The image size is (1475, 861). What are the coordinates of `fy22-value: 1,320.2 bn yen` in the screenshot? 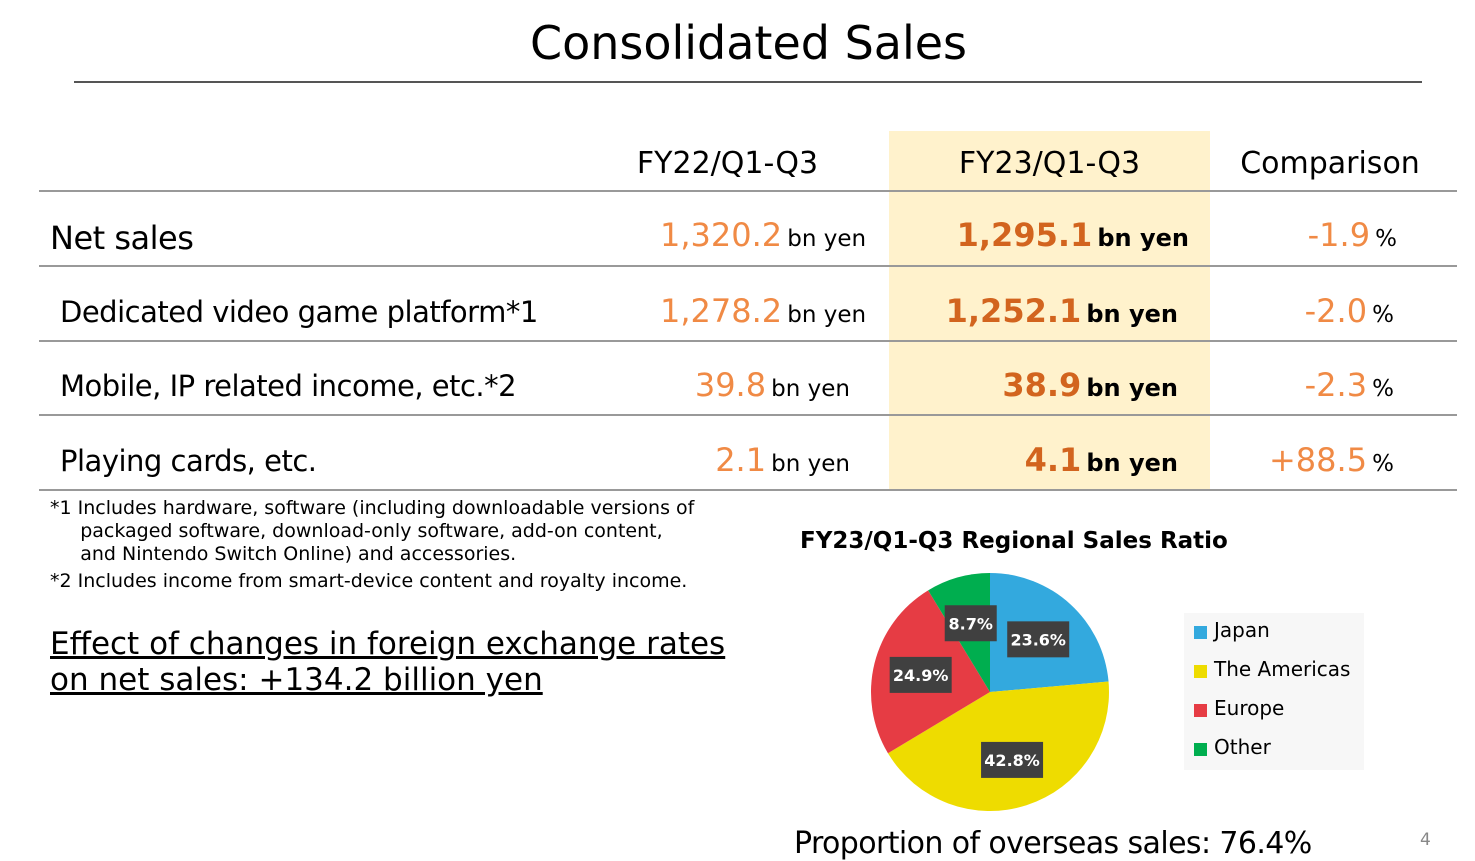 It's located at (763, 235).